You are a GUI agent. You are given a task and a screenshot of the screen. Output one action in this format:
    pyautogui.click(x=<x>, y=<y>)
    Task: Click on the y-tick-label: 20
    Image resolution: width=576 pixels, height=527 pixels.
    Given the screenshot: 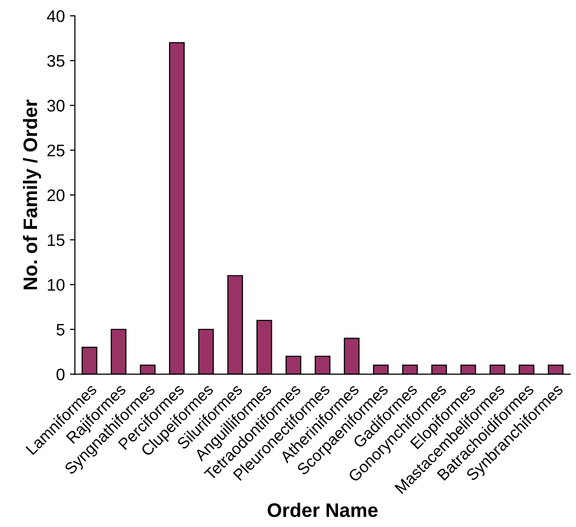 What is the action you would take?
    pyautogui.click(x=56, y=195)
    